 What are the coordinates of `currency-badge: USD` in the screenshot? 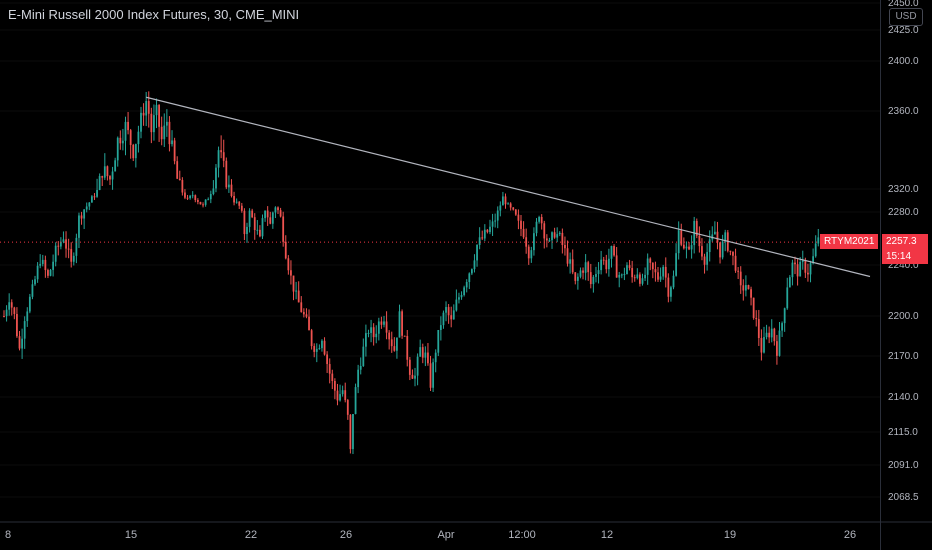 It's located at (906, 17).